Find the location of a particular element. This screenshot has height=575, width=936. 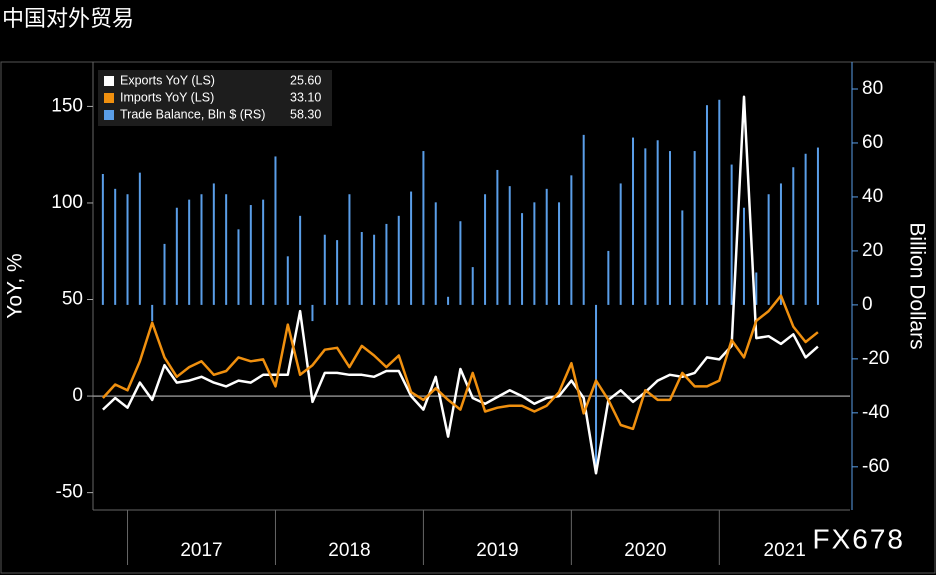

y2-tick-label: 80 is located at coordinates (872, 88).